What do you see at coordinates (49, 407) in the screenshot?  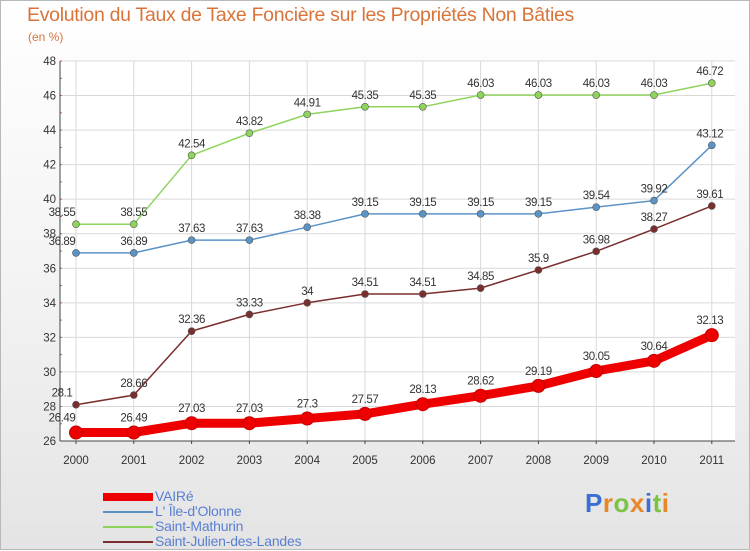 I see `y-tick-label: 28` at bounding box center [49, 407].